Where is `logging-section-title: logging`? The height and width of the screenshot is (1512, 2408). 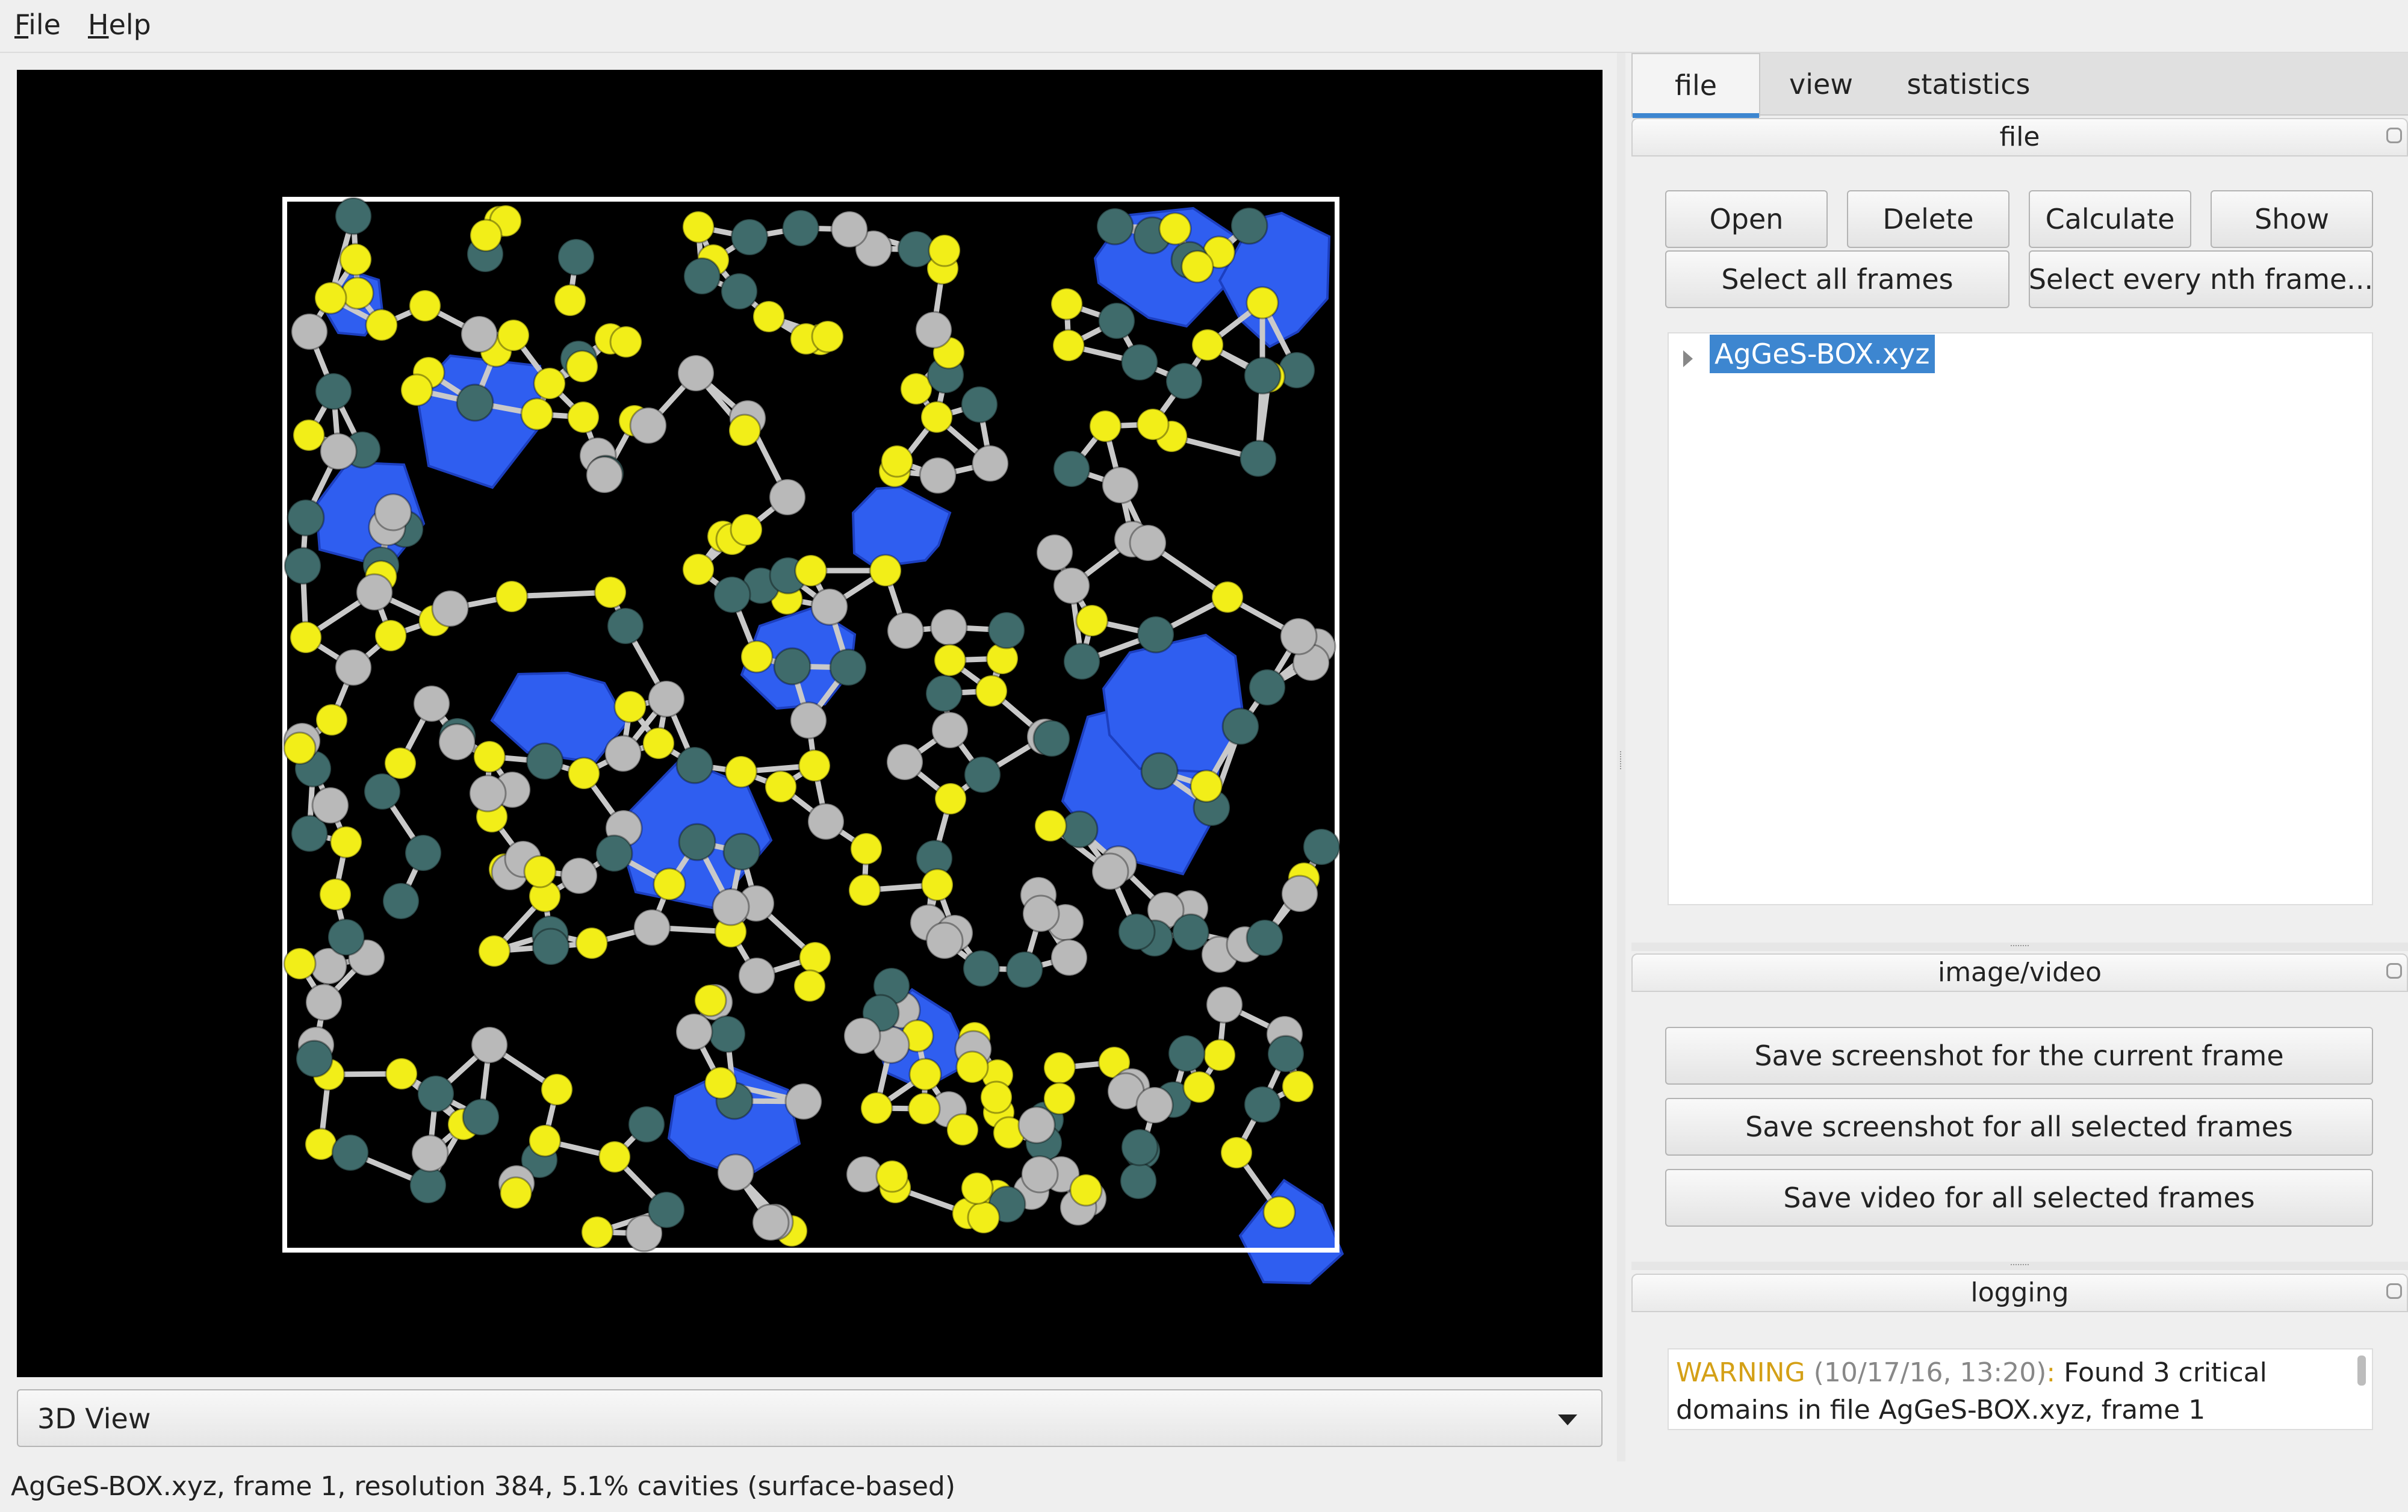 logging-section-title: logging is located at coordinates (2019, 1292).